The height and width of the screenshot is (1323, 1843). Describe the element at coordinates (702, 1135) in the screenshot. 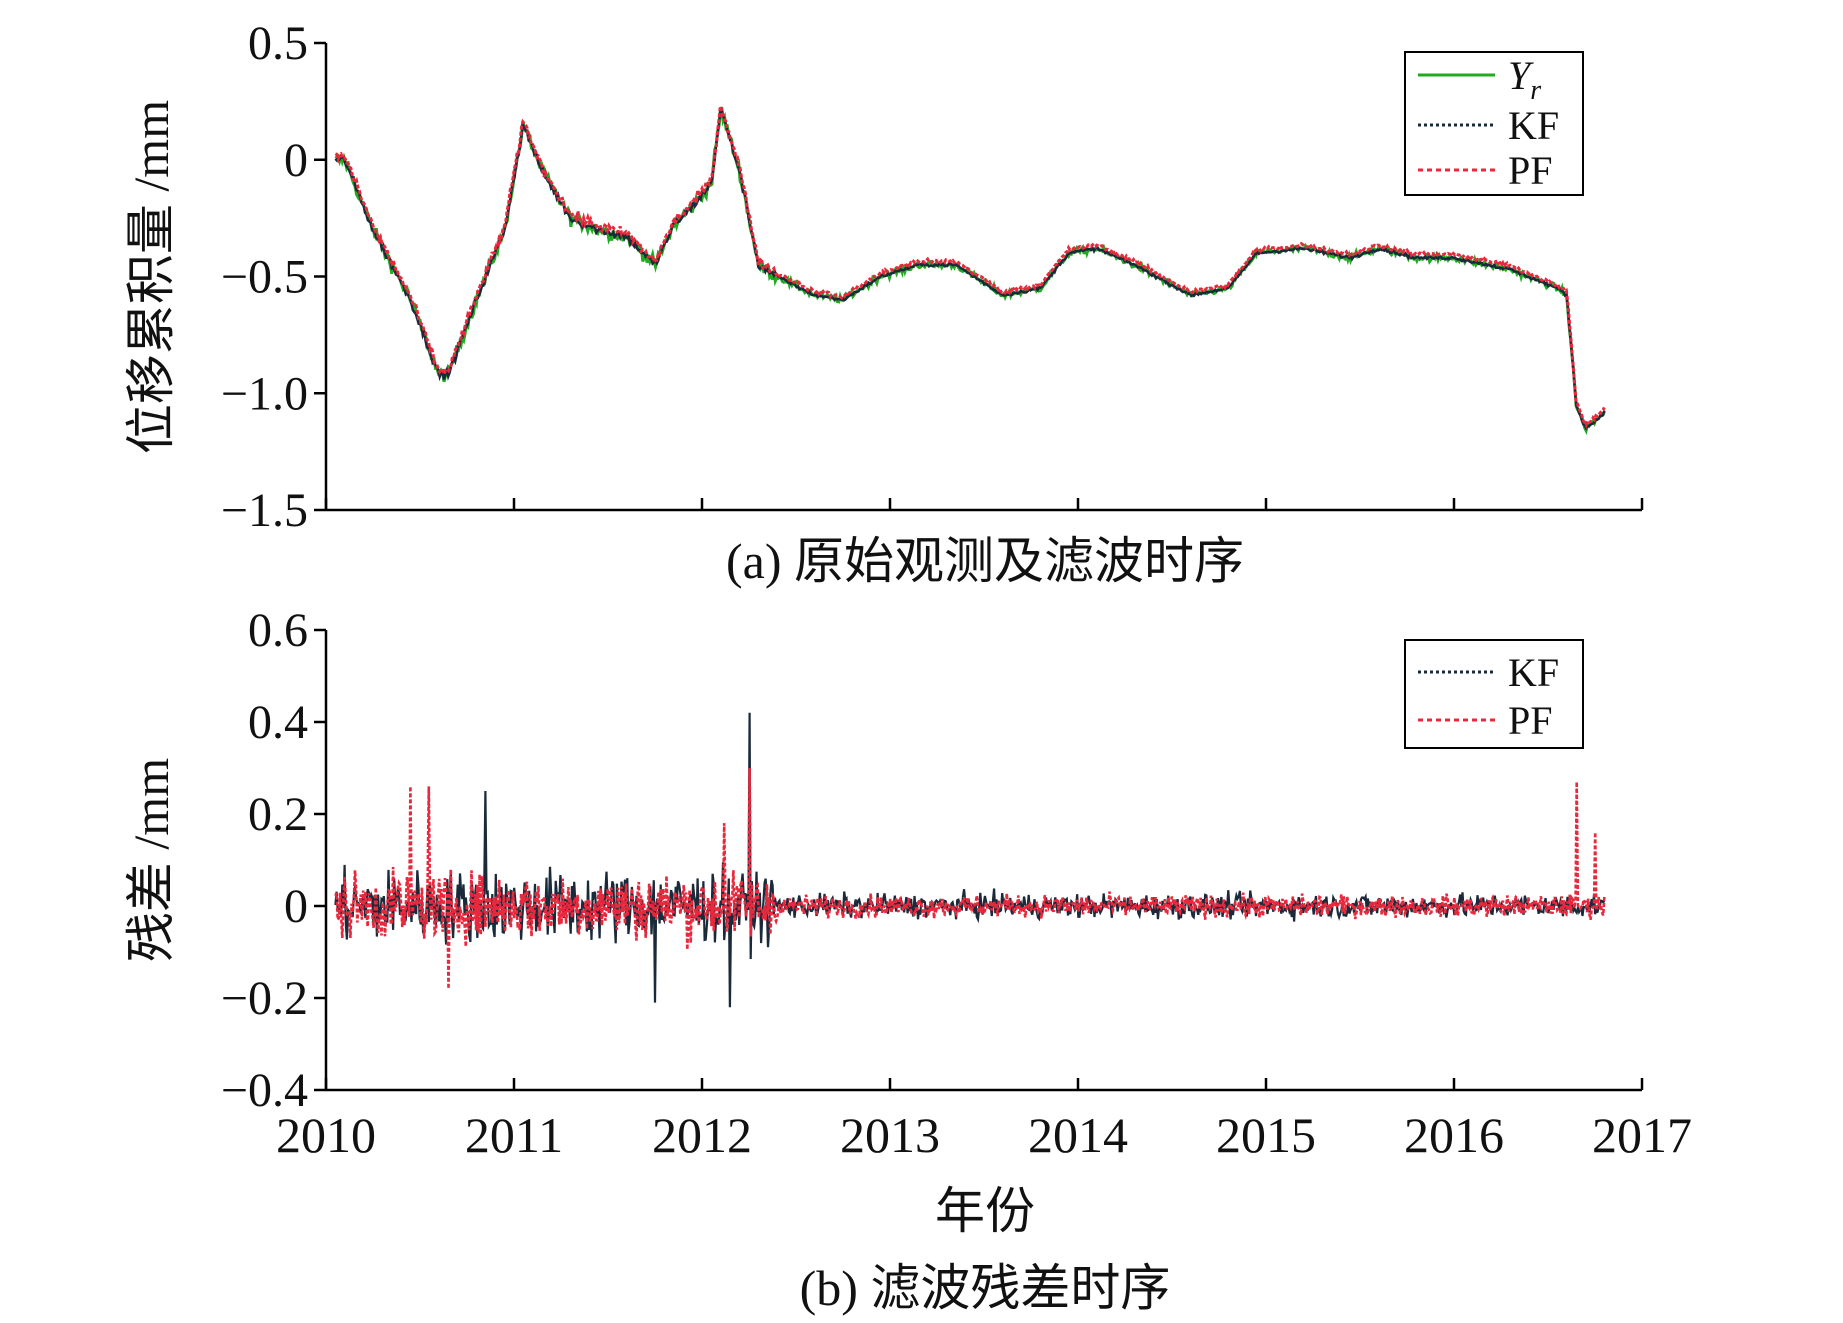

I see `x-tick-label: 2012` at that location.